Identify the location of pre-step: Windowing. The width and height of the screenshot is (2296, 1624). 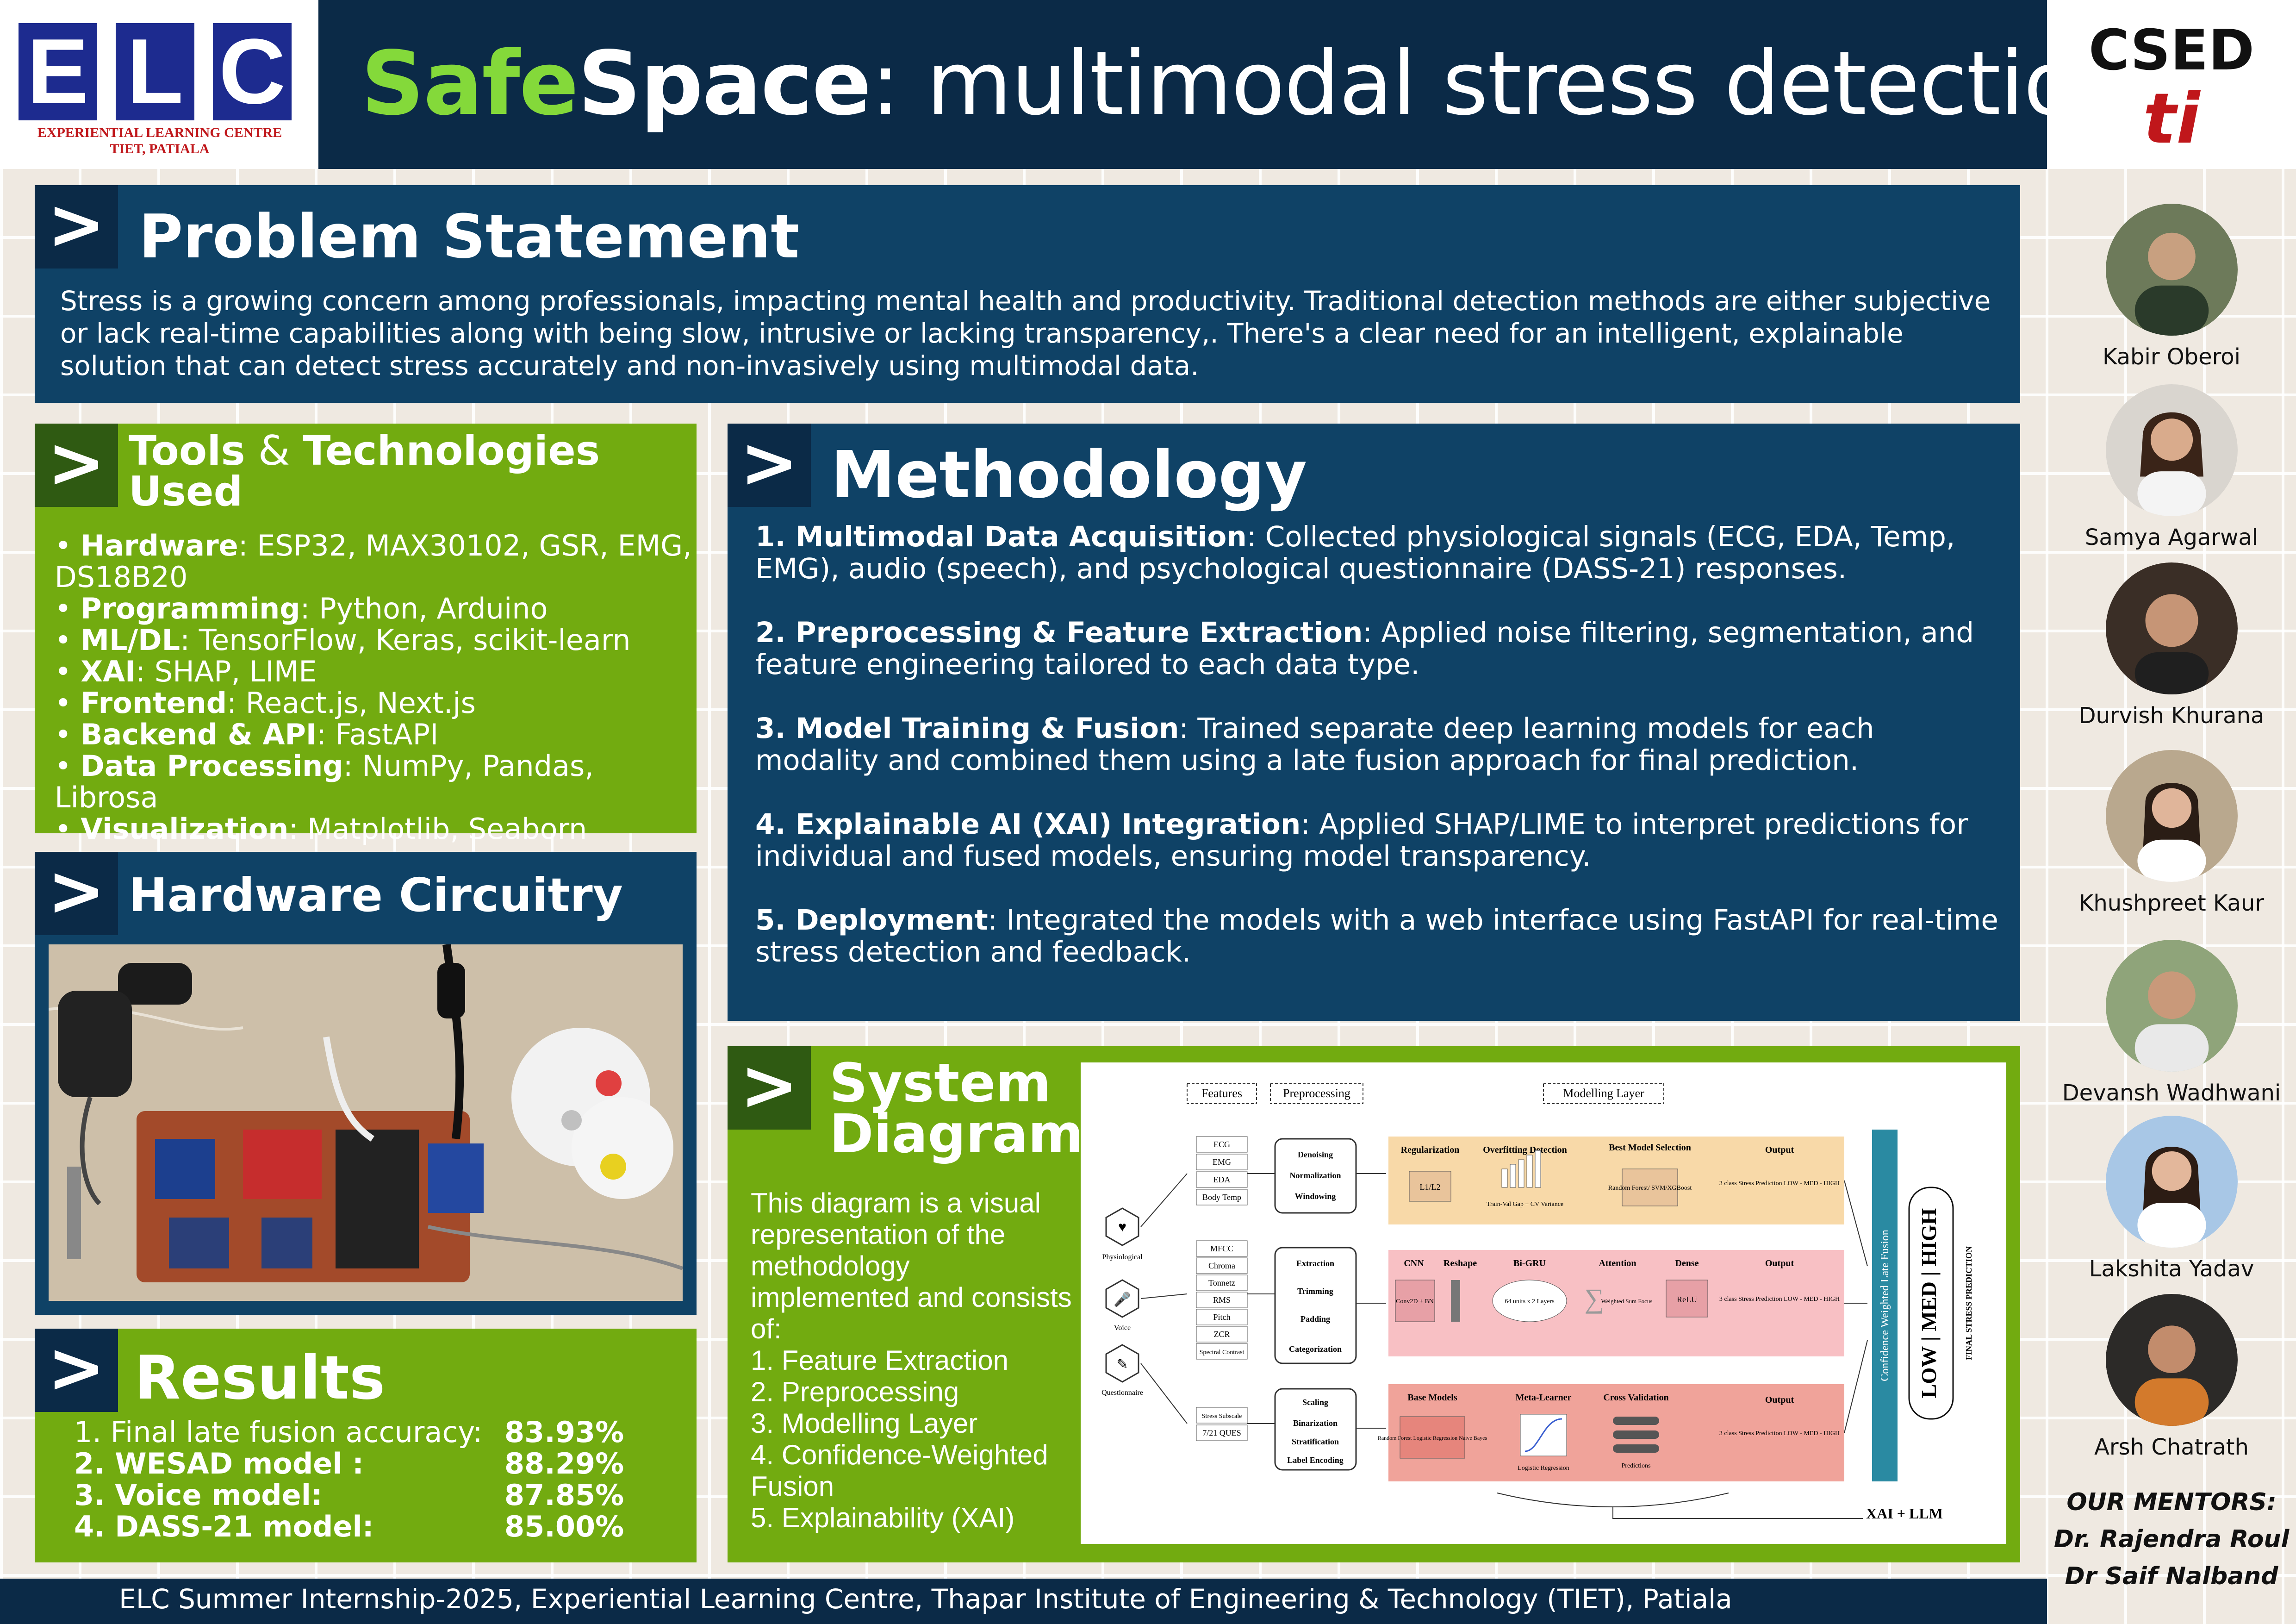
(1315, 1196).